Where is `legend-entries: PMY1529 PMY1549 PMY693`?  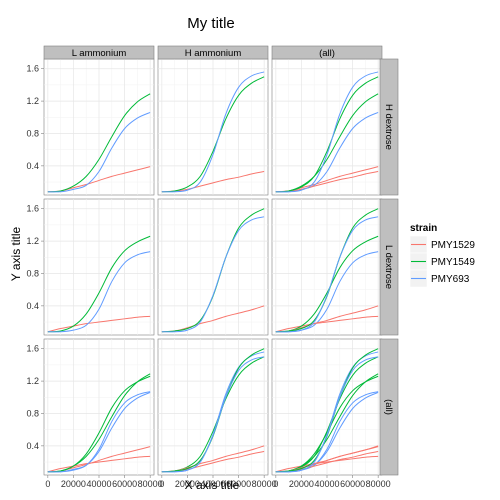
legend-entries: PMY1529 PMY1549 PMY693 is located at coordinates (442, 261).